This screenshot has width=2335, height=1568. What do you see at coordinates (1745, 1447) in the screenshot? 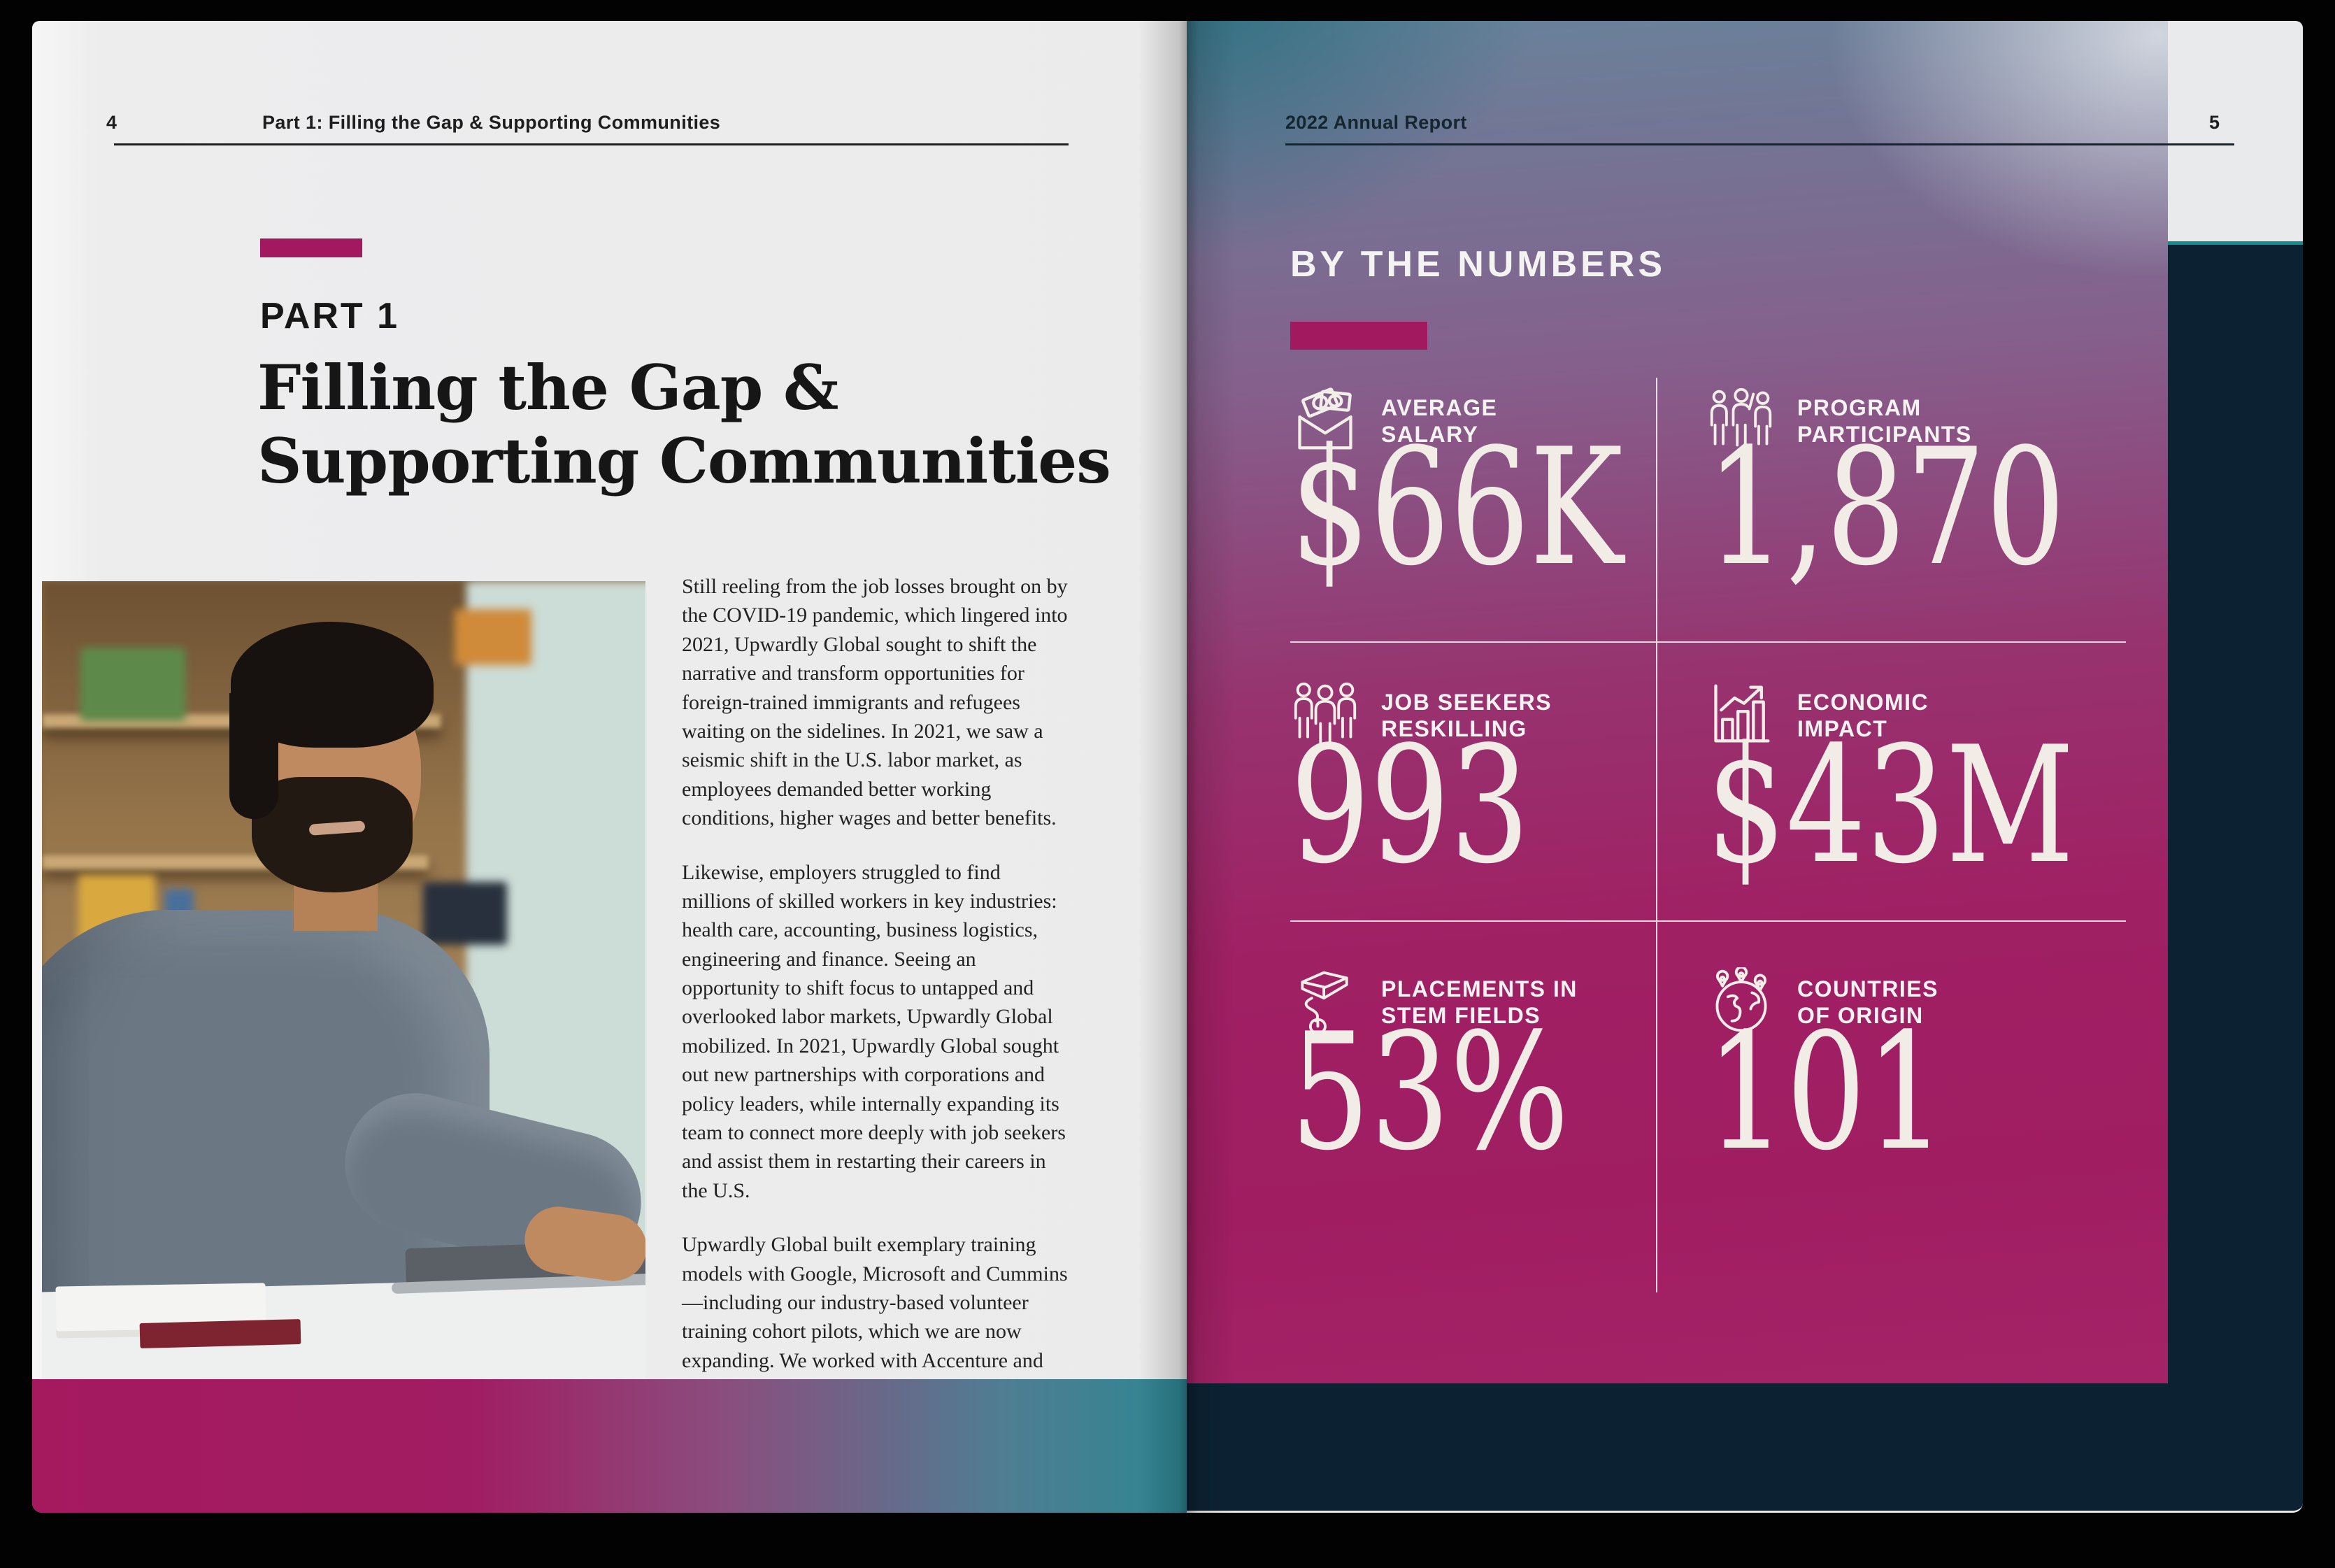
I see `navy-footer-band` at bounding box center [1745, 1447].